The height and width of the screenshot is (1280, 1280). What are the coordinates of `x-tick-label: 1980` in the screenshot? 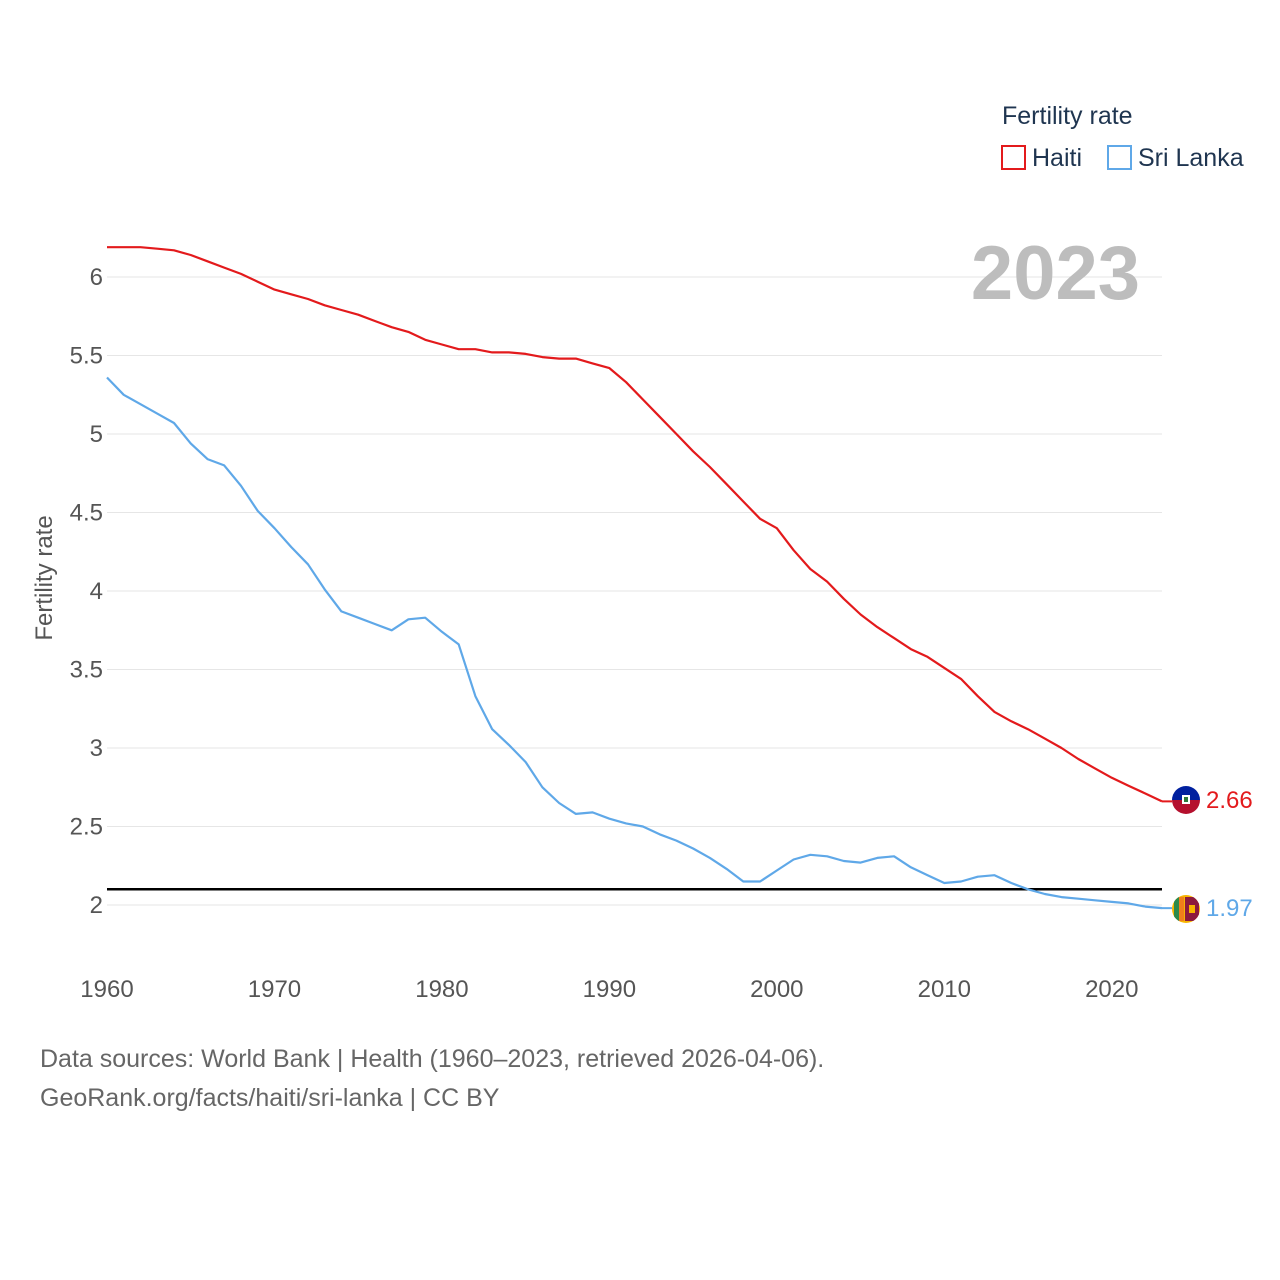 It's located at (441, 989).